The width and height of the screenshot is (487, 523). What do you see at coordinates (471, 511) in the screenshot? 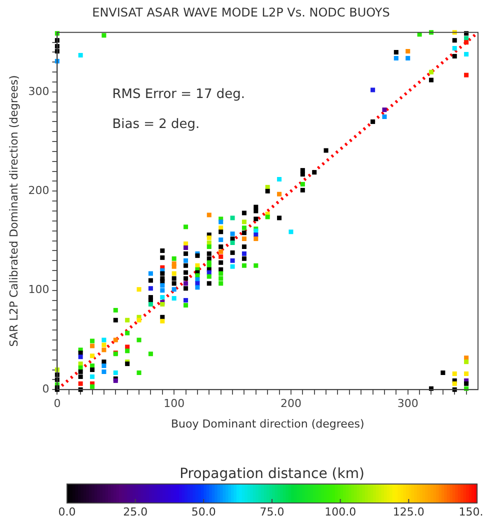
I see `color-bar-label: 150.` at bounding box center [471, 511].